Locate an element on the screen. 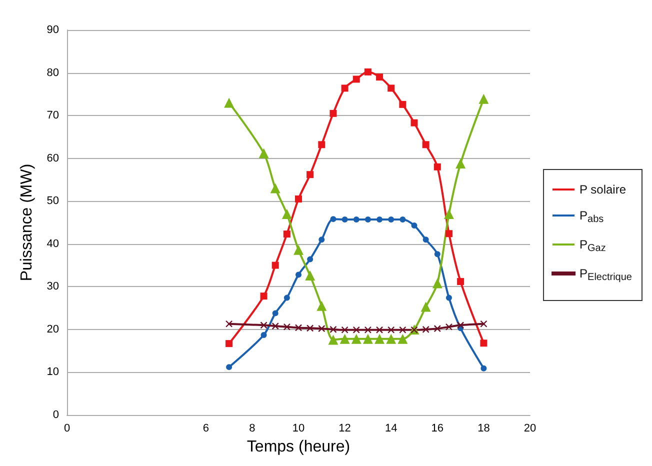  x-tick-label: 18 is located at coordinates (484, 428).